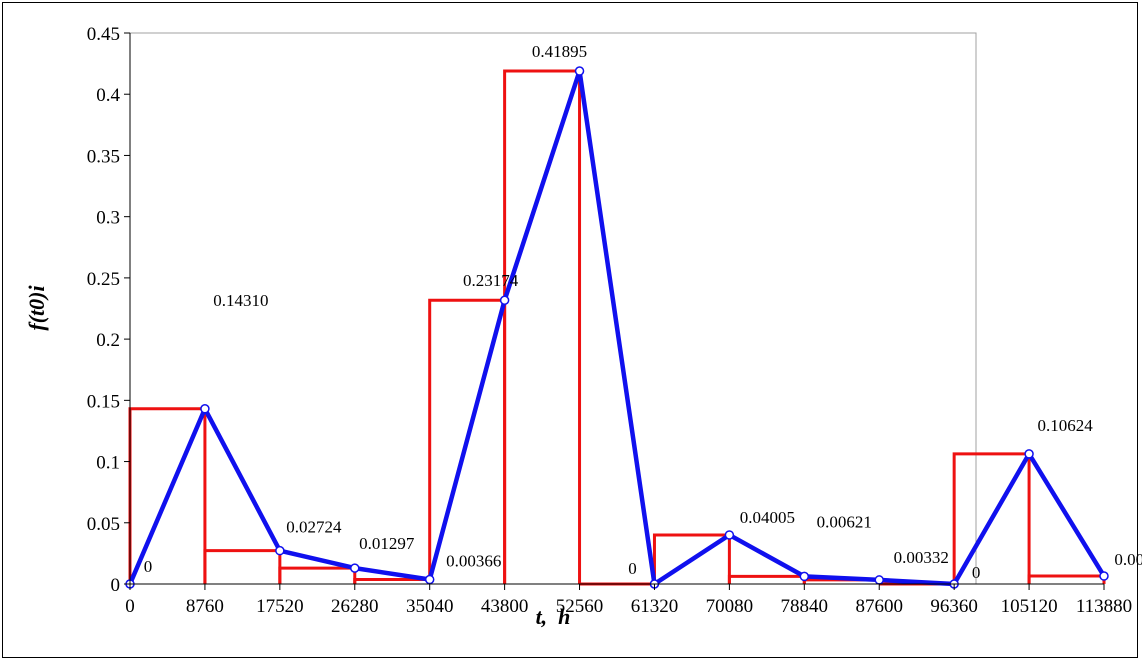 The height and width of the screenshot is (662, 1142). What do you see at coordinates (1128, 559) in the screenshot?
I see `data-label: 0.00652` at bounding box center [1128, 559].